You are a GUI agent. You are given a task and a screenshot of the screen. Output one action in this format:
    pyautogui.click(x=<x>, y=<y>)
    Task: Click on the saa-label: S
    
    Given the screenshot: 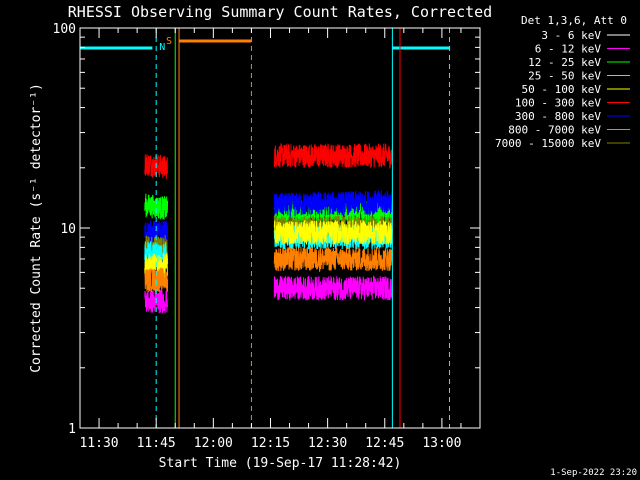 What is the action you would take?
    pyautogui.click(x=169, y=41)
    